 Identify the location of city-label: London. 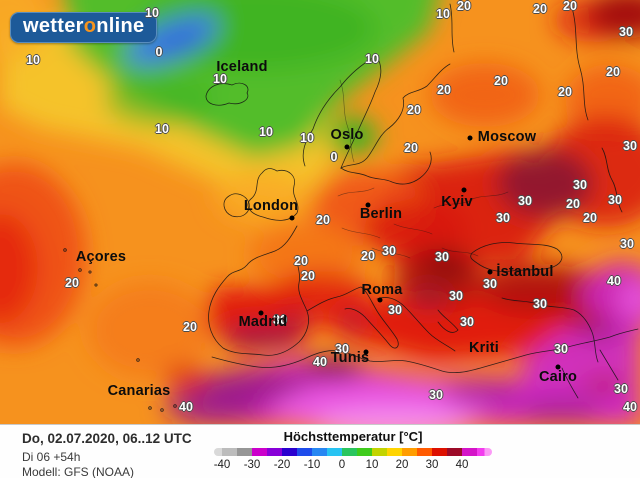
(271, 206).